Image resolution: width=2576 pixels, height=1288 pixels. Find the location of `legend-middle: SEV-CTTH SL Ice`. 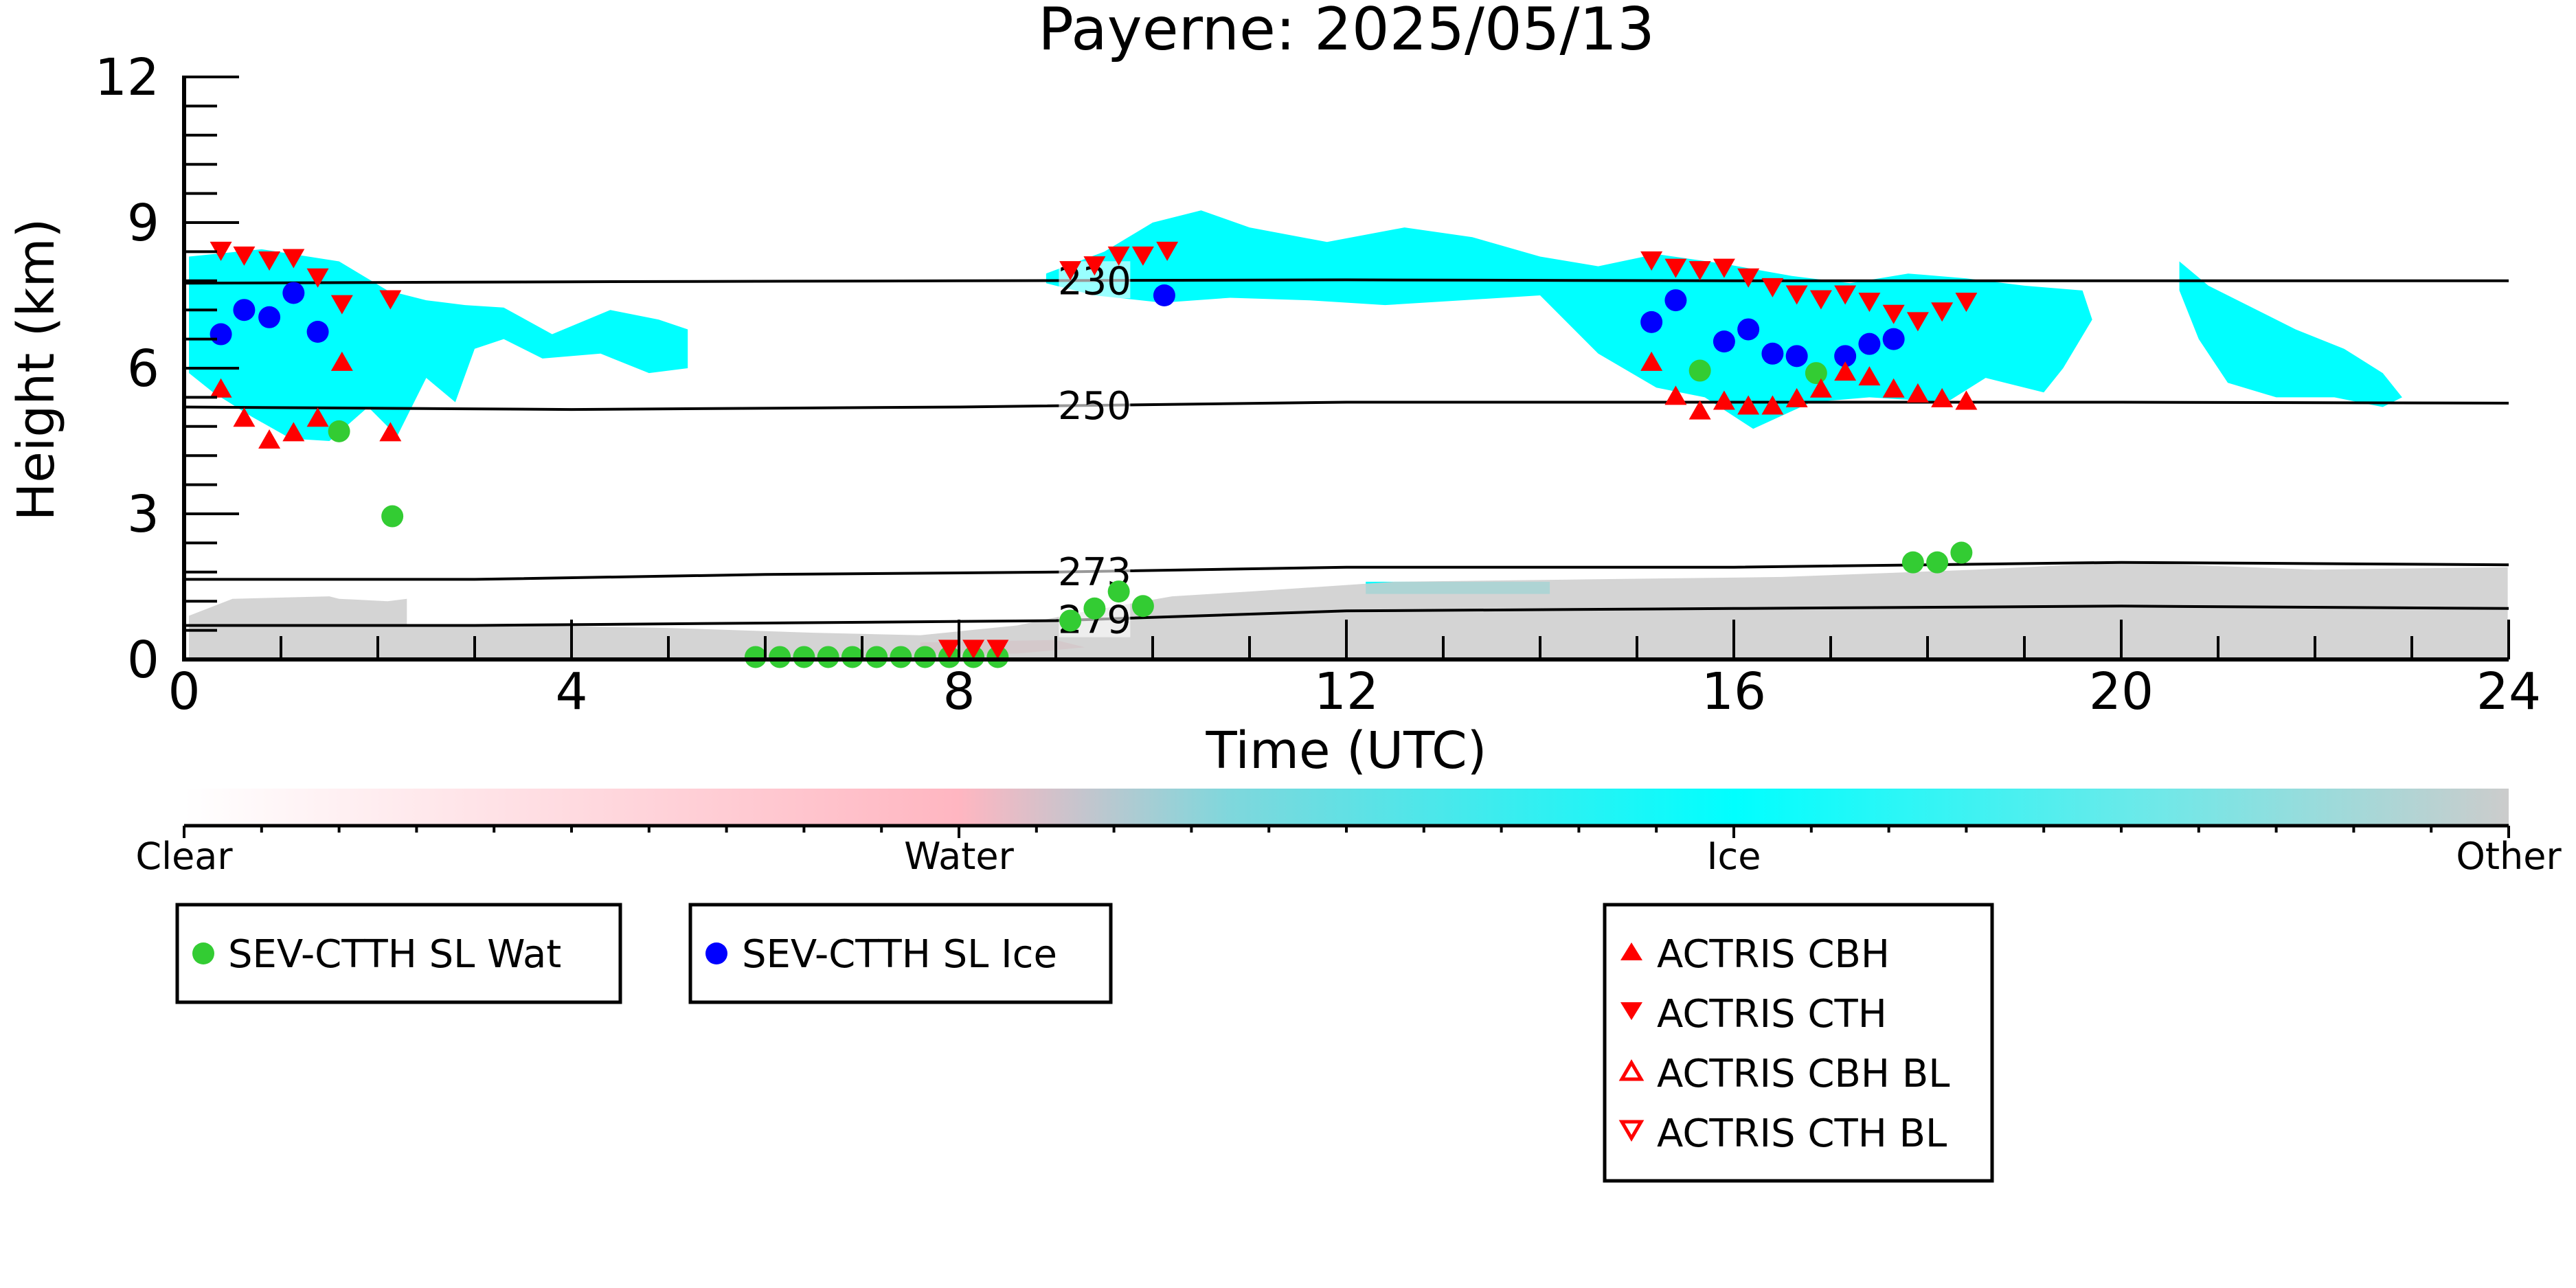

legend-middle: SEV-CTTH SL Ice is located at coordinates (900, 953).